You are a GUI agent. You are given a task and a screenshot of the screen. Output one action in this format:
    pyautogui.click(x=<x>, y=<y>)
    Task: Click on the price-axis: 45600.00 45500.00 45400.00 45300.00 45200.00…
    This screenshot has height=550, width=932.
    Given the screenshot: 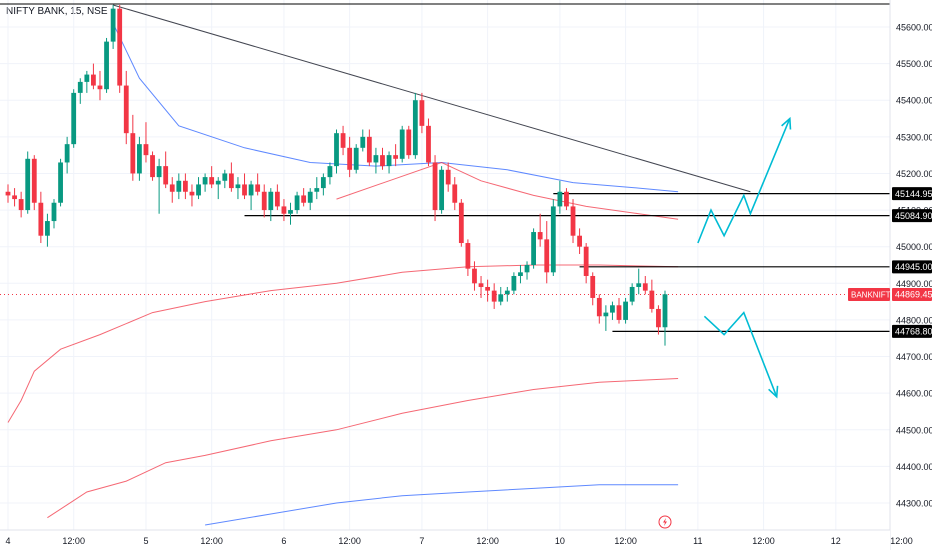 What is the action you would take?
    pyautogui.click(x=890, y=275)
    